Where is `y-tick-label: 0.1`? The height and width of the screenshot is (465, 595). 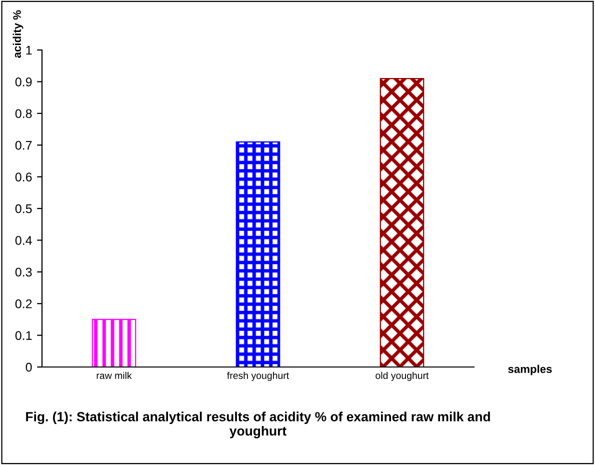 y-tick-label: 0.1 is located at coordinates (23, 335).